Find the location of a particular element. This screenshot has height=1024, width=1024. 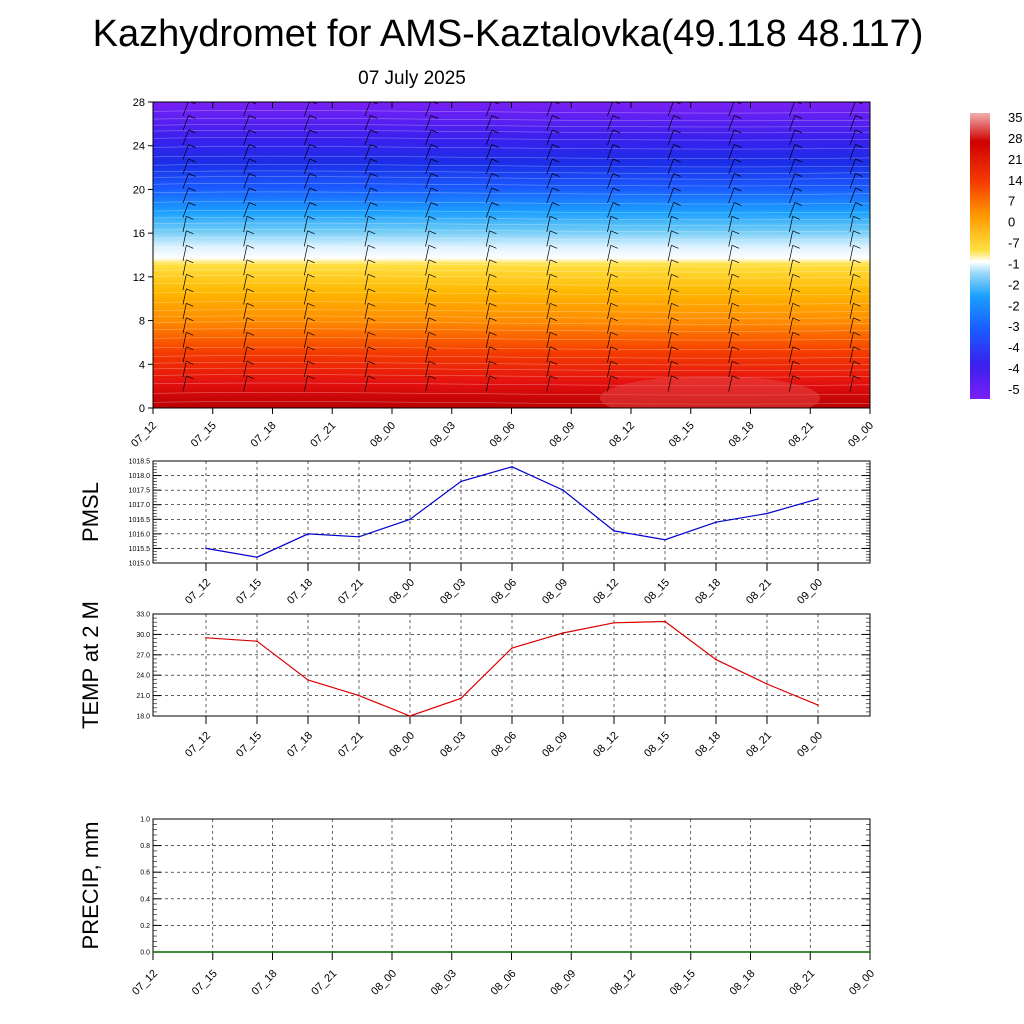

x-tick-label: 07_12 is located at coordinates (198, 592).